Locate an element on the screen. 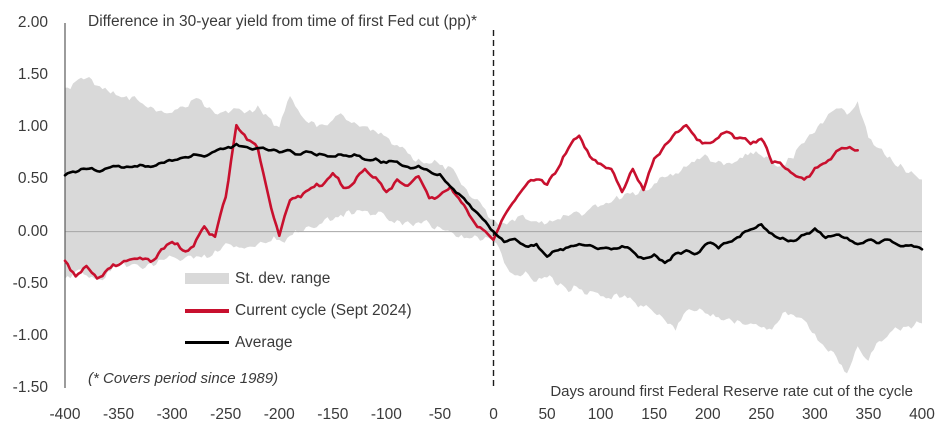  y-tick-label: 2.00 is located at coordinates (32, 23).